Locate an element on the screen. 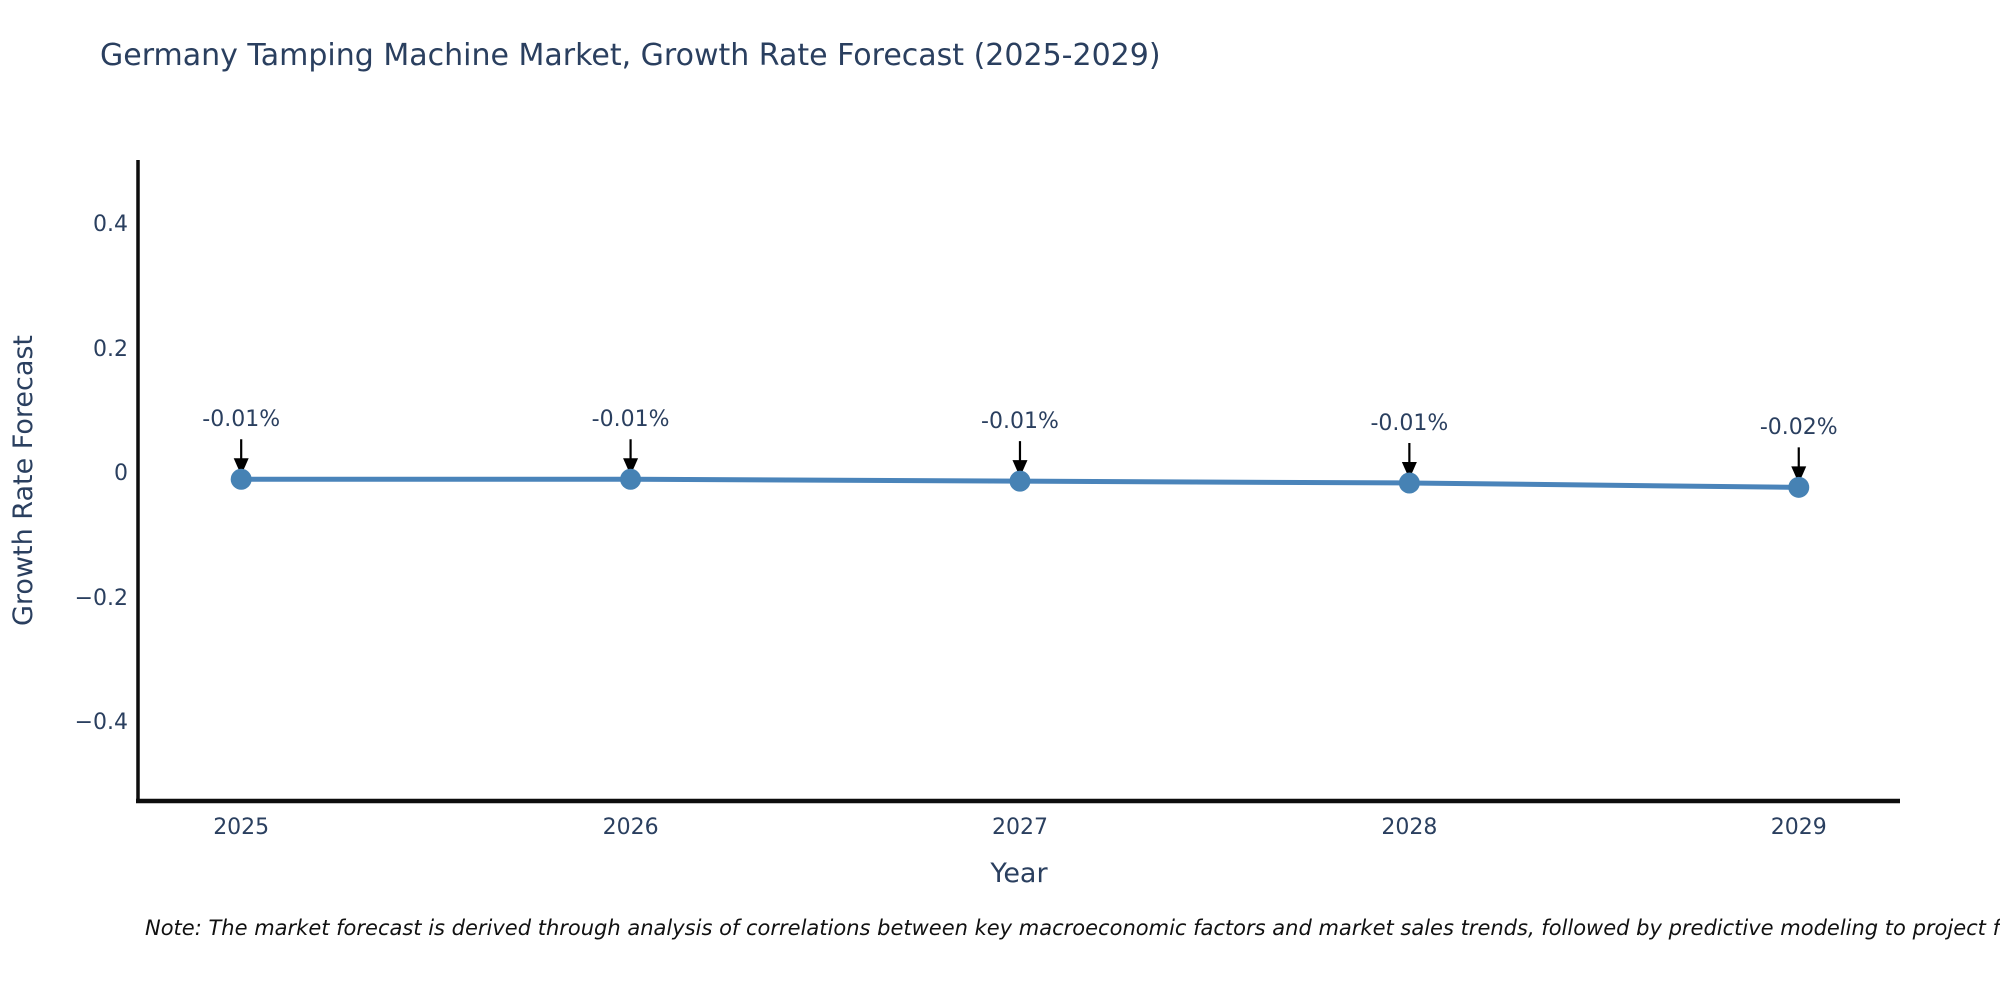 The width and height of the screenshot is (2000, 1000). x-tick-label: 2027 is located at coordinates (1019, 827).